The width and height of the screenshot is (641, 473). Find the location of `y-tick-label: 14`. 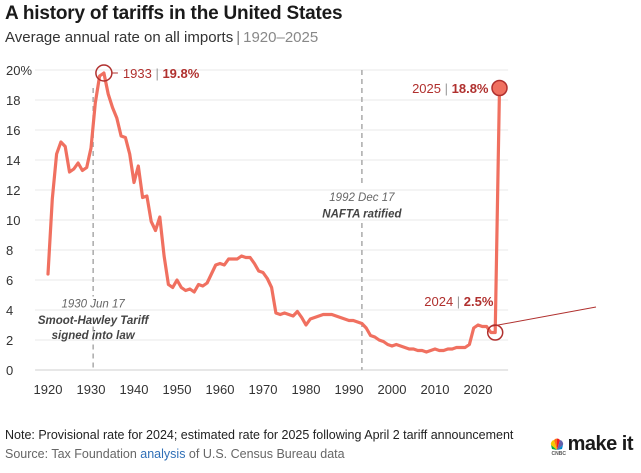

y-tick-label: 14 is located at coordinates (13, 160).